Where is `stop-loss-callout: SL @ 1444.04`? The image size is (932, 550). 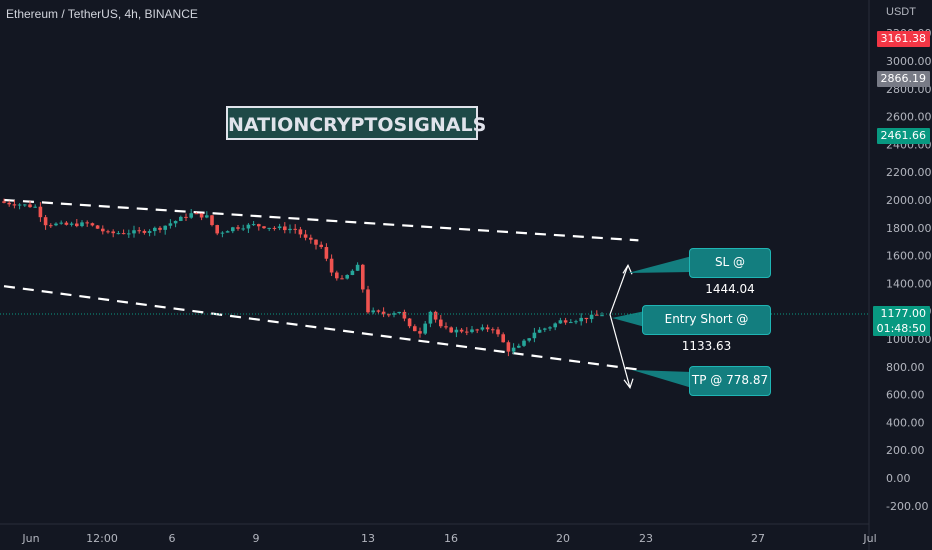 stop-loss-callout: SL @ 1444.04 is located at coordinates (730, 272).